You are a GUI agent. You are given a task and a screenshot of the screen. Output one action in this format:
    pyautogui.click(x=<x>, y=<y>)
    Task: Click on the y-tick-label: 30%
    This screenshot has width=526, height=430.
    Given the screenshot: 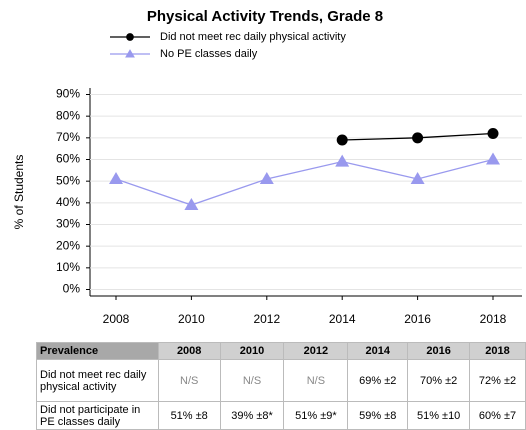 What is the action you would take?
    pyautogui.click(x=68, y=224)
    